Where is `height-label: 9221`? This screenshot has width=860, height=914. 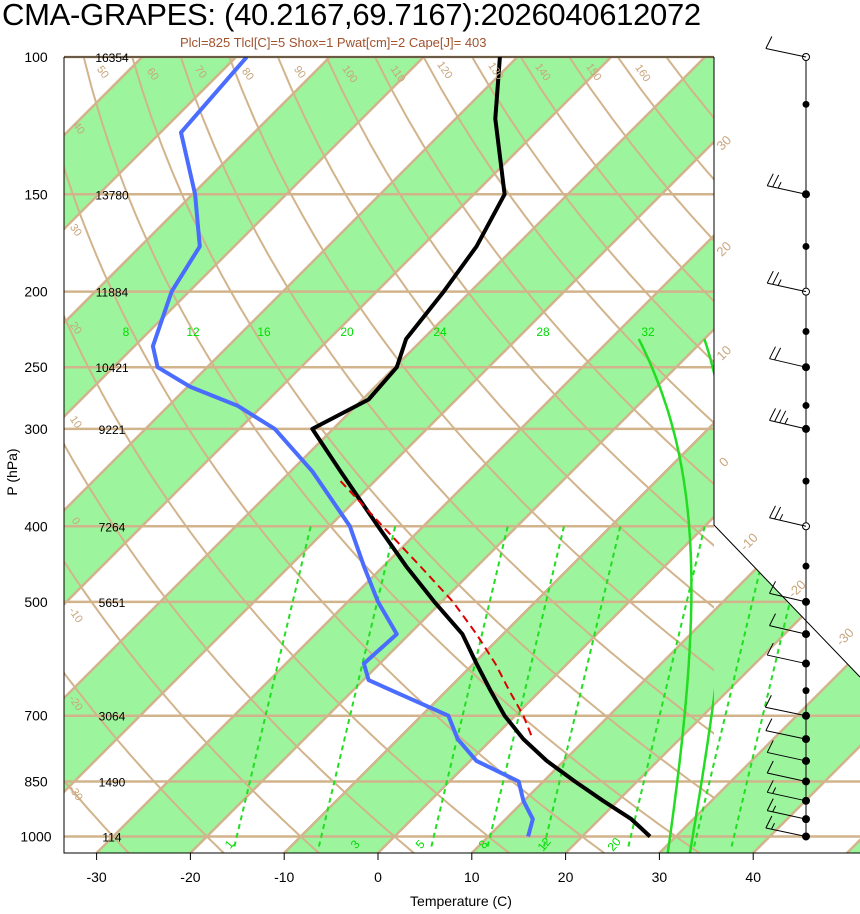
height-label: 9221 is located at coordinates (112, 430).